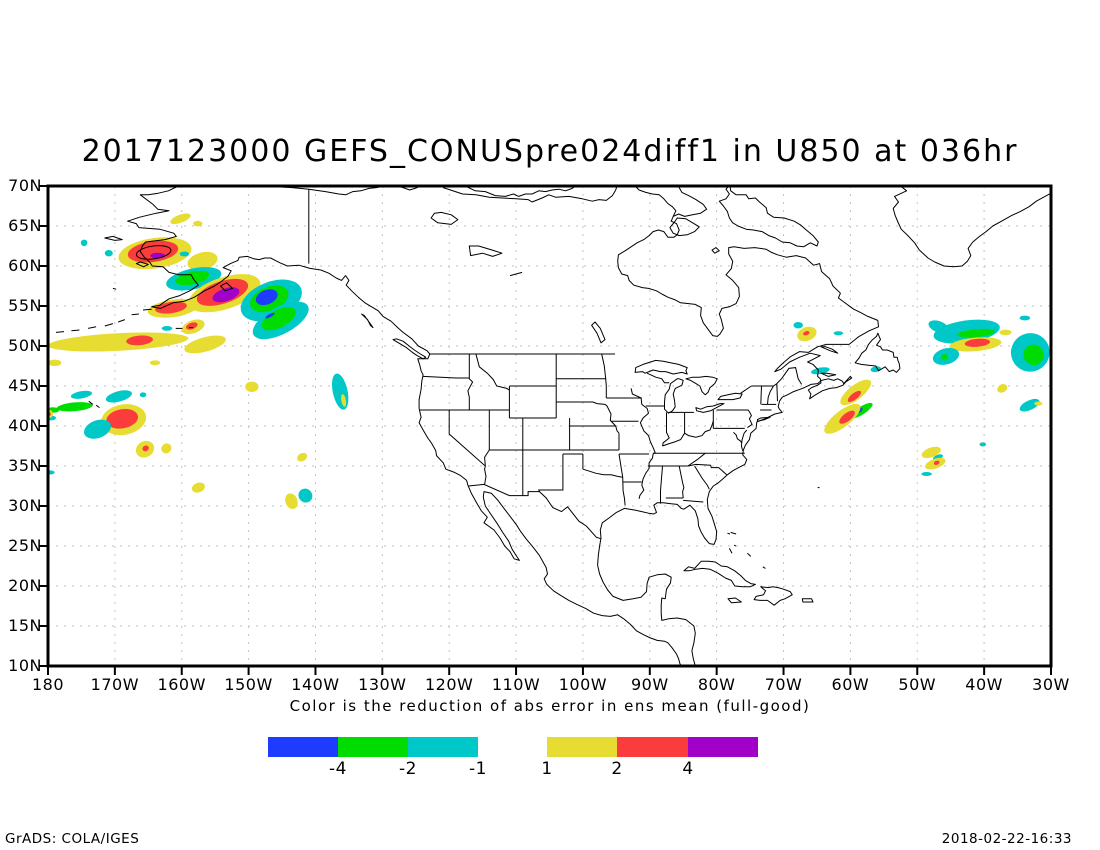 The width and height of the screenshot is (1100, 850). What do you see at coordinates (115, 684) in the screenshot?
I see `lon-tick-label: 170W` at bounding box center [115, 684].